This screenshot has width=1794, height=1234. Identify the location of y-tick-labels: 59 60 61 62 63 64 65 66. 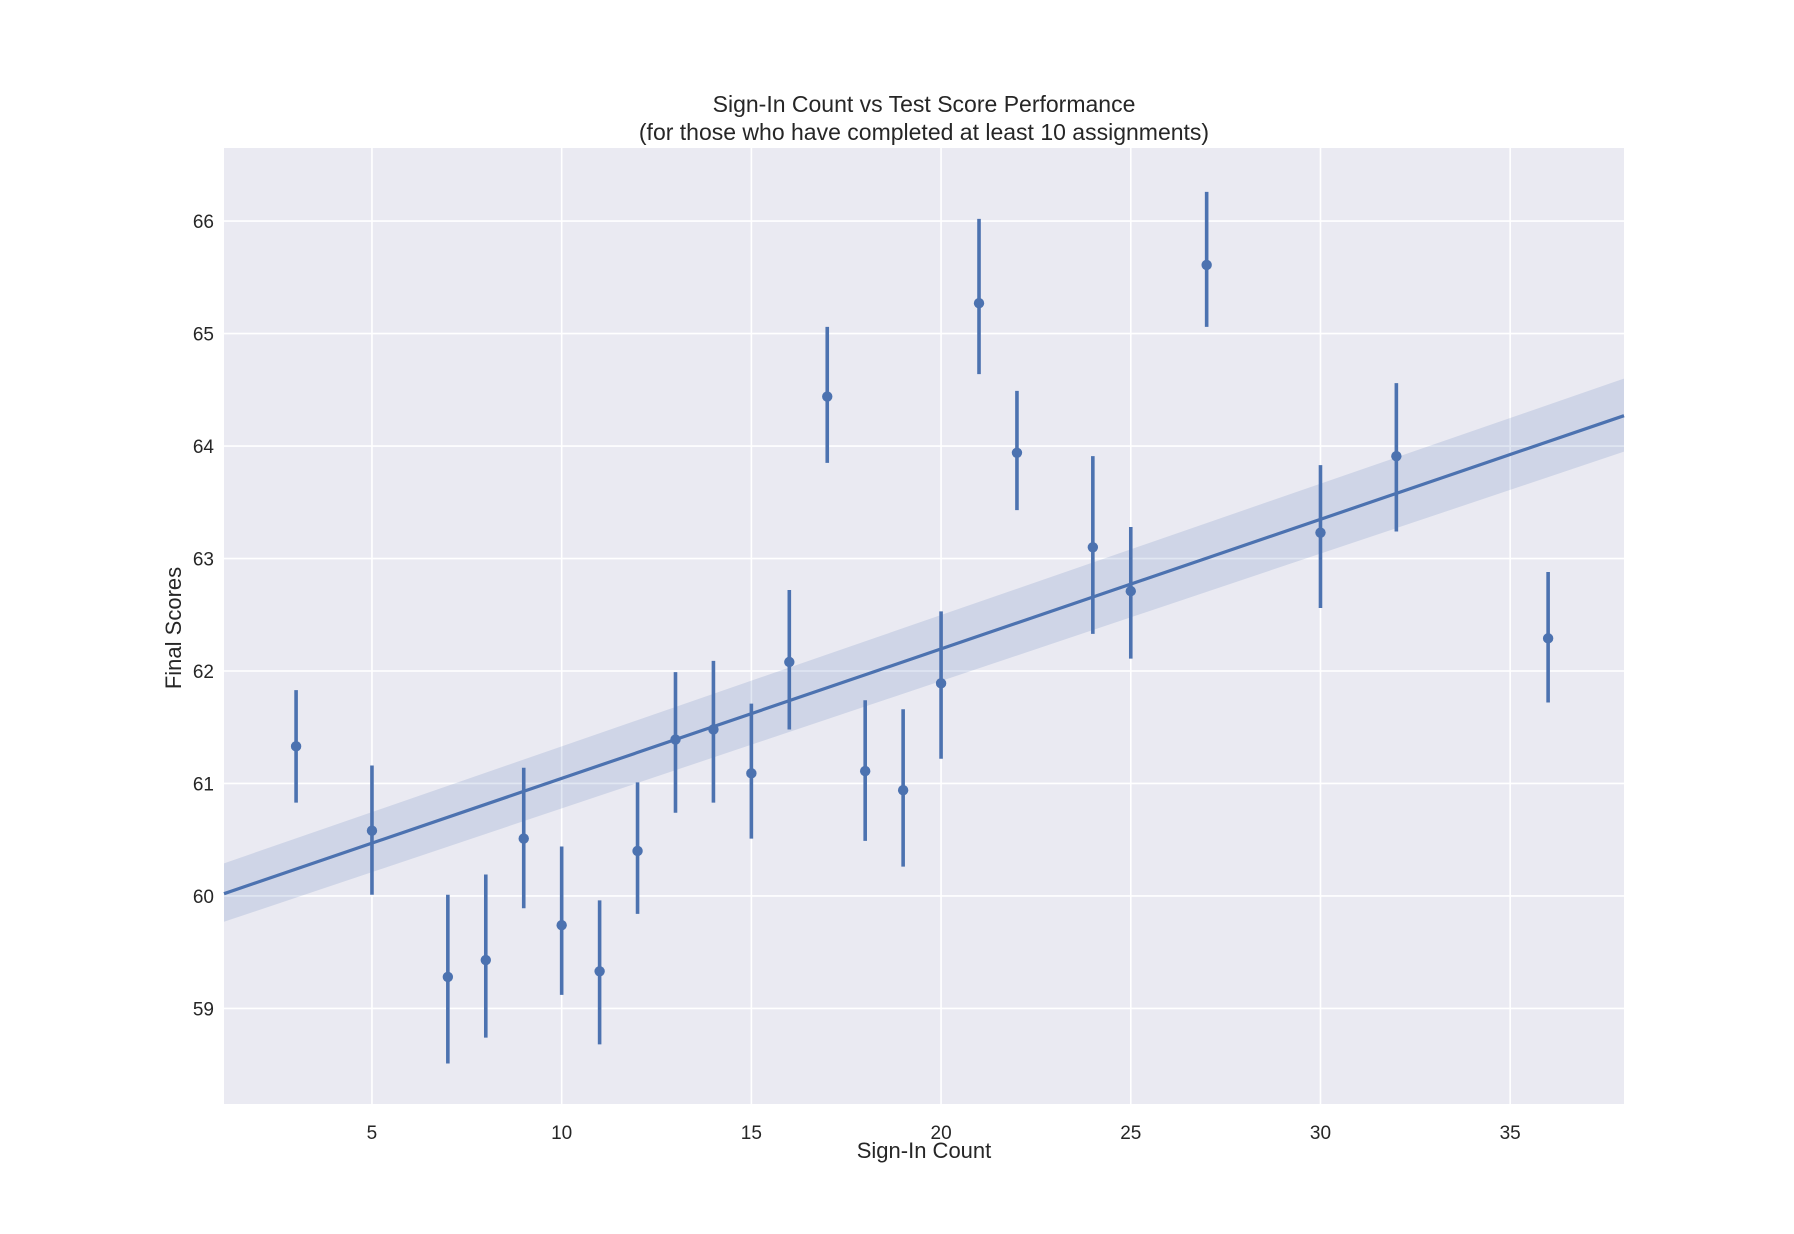
(204, 616).